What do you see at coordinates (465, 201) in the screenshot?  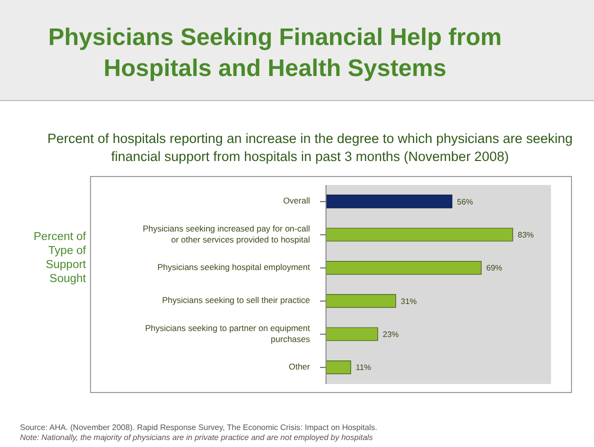 I see `data-label: 56%` at bounding box center [465, 201].